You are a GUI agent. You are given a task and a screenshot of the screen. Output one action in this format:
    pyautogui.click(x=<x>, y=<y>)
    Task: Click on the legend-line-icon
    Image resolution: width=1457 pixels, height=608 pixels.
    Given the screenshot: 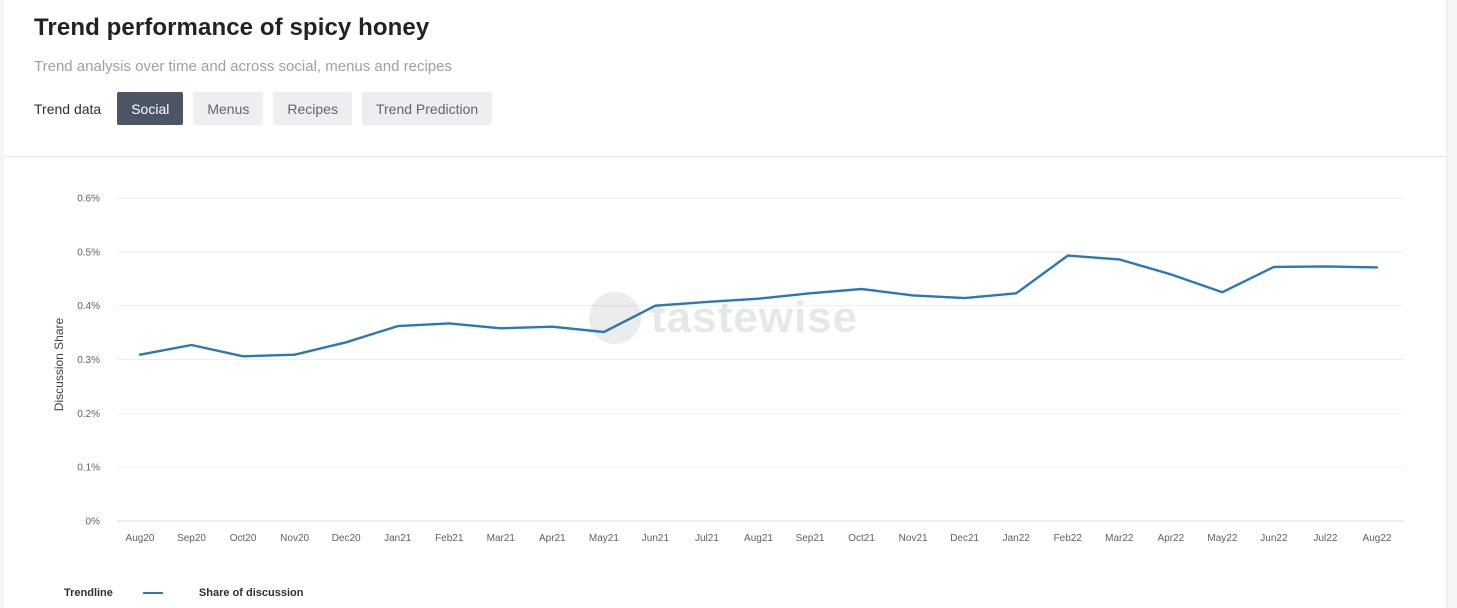 What is the action you would take?
    pyautogui.click(x=152, y=593)
    